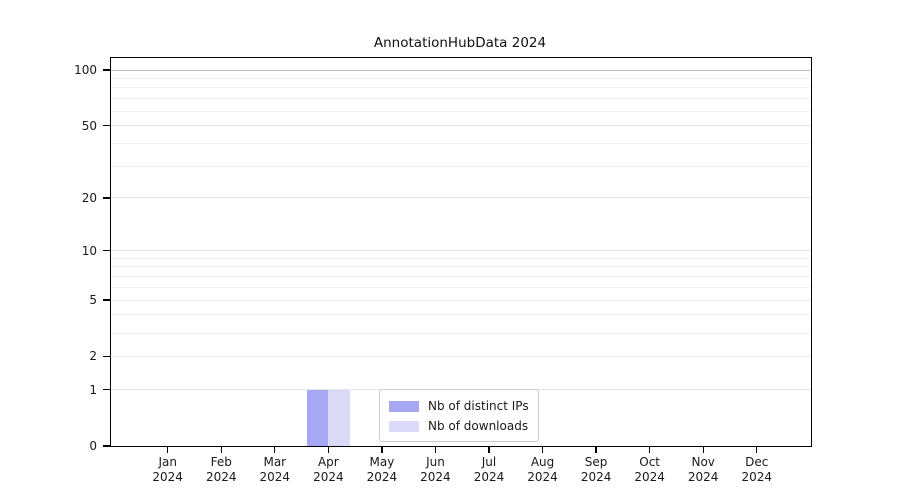 This screenshot has height=500, width=900. Describe the element at coordinates (757, 462) in the screenshot. I see `x-tick-month: Dec` at that location.